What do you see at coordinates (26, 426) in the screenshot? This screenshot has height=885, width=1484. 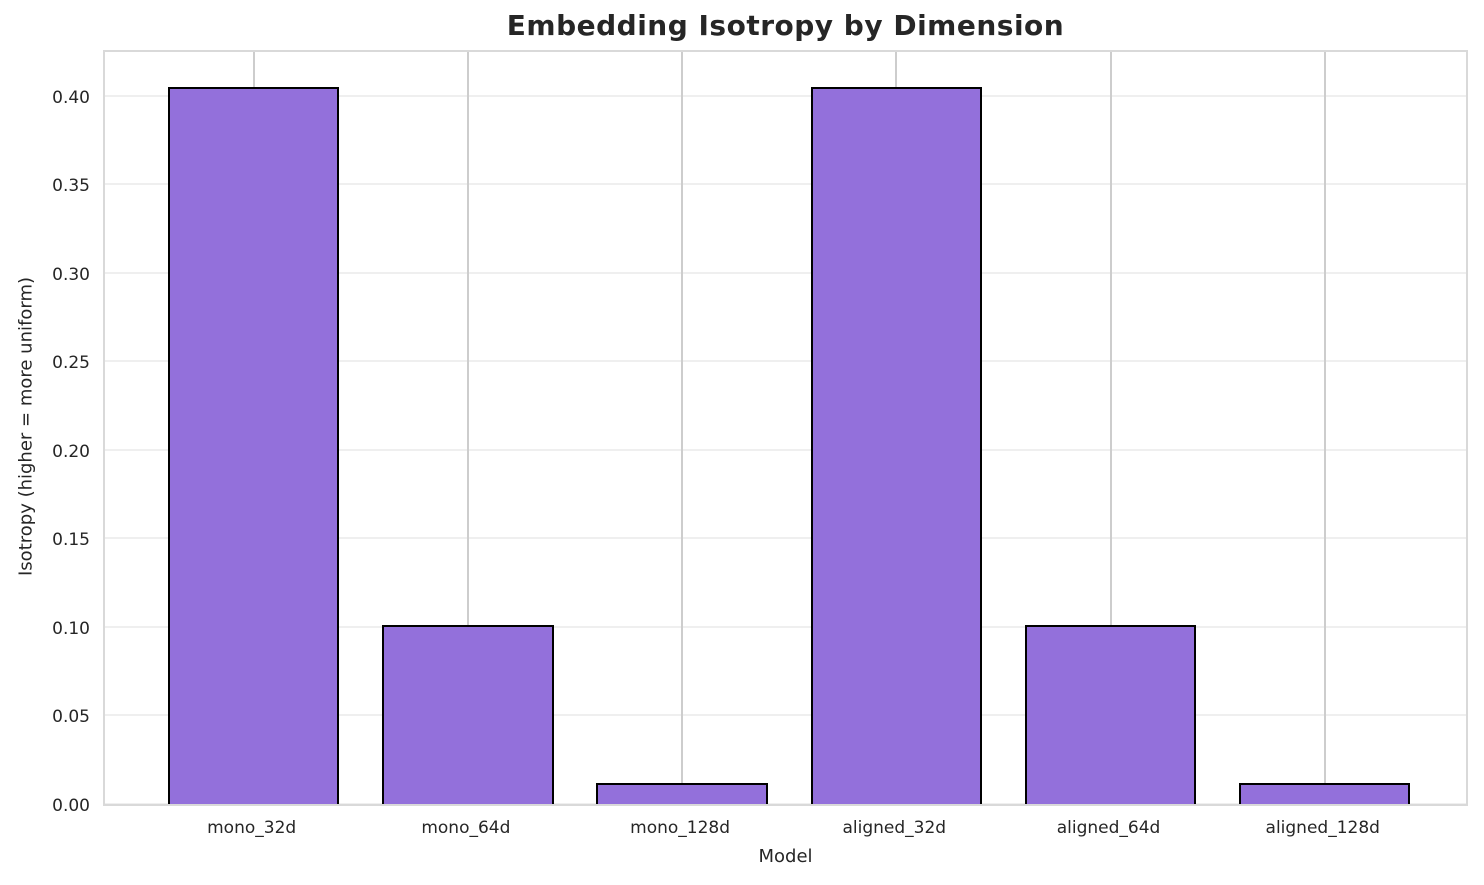 I see `y-axis-label: Isotropy (higher = more uniform)` at bounding box center [26, 426].